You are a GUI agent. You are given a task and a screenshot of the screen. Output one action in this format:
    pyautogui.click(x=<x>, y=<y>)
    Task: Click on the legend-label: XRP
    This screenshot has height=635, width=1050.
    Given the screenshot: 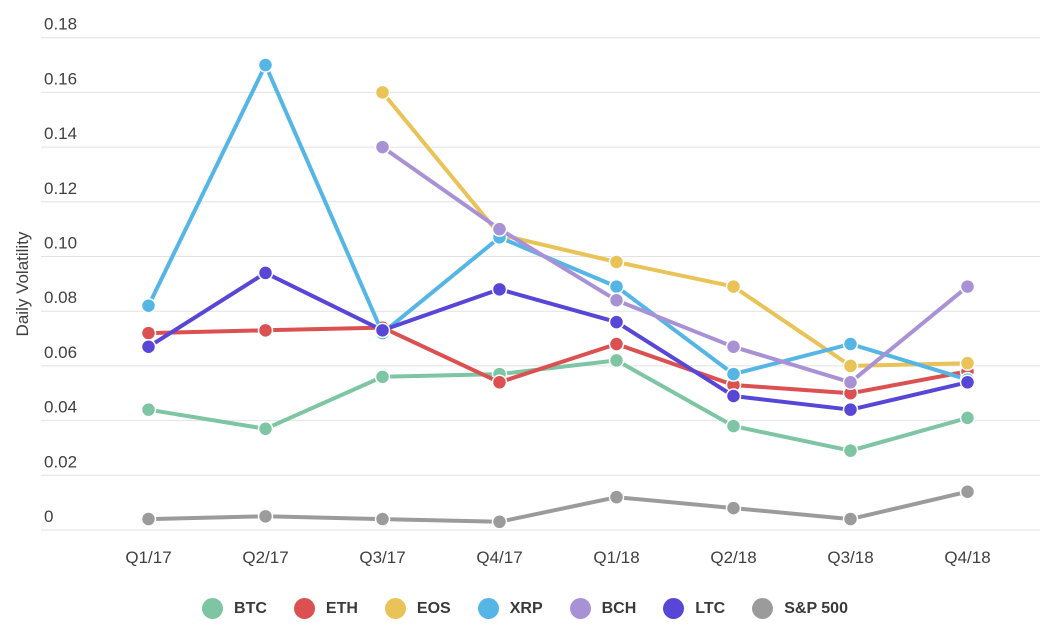 What is the action you would take?
    pyautogui.click(x=526, y=608)
    